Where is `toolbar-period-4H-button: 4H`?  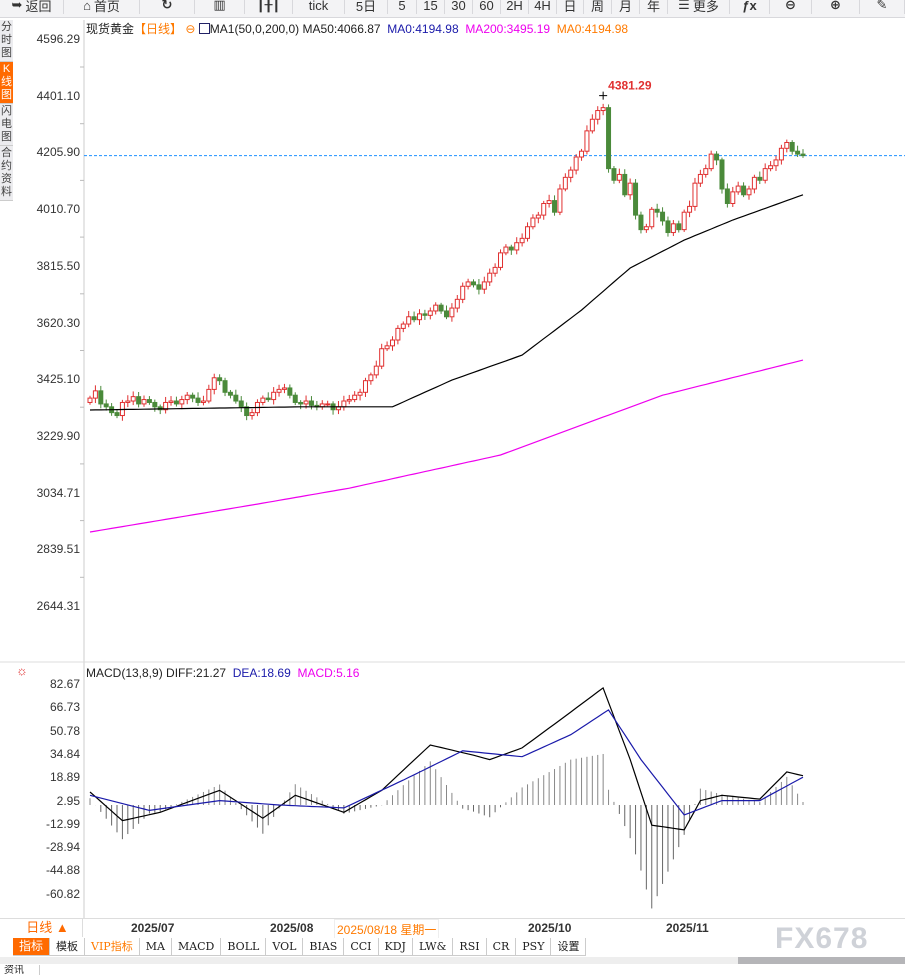 toolbar-period-4H-button: 4H is located at coordinates (543, 7).